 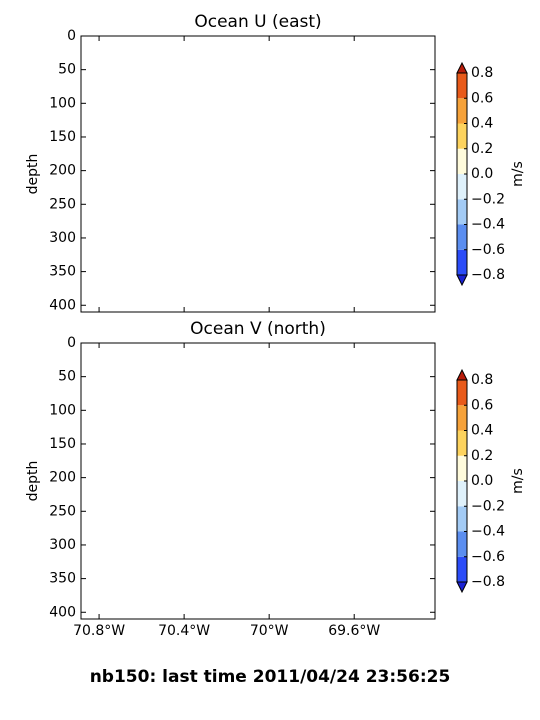 I want to click on chart-title: Ocean V (north), so click(x=258, y=329).